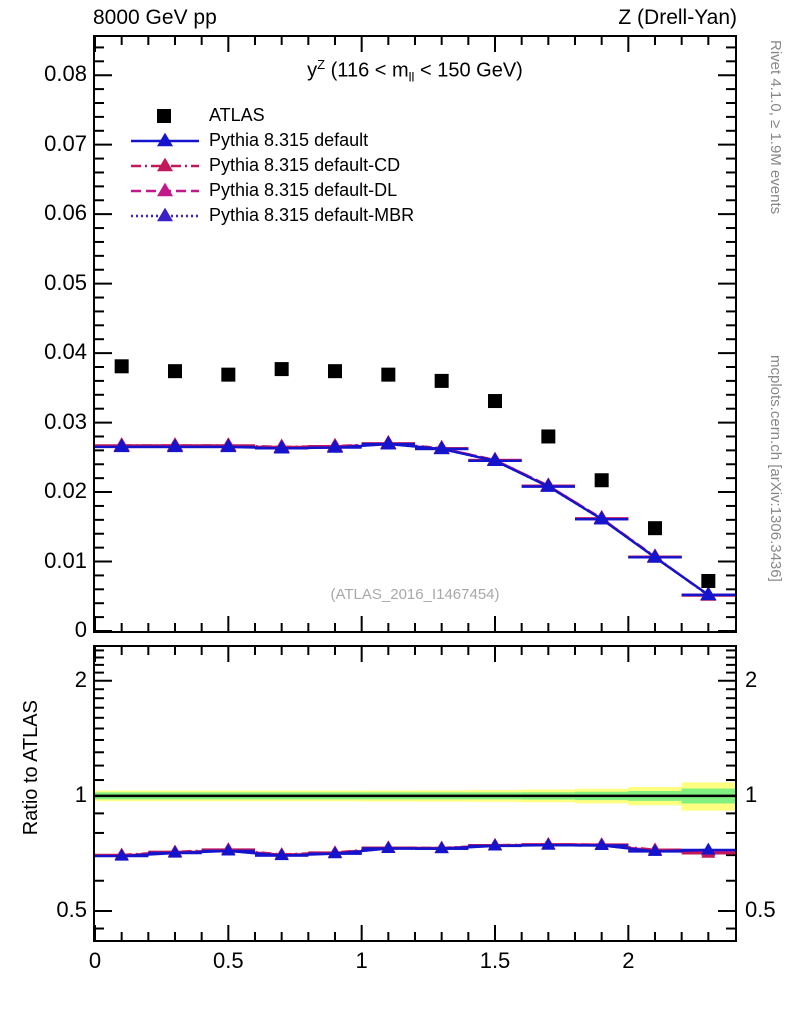  I want to click on main-ytick-0.08: 0.08, so click(65, 74).